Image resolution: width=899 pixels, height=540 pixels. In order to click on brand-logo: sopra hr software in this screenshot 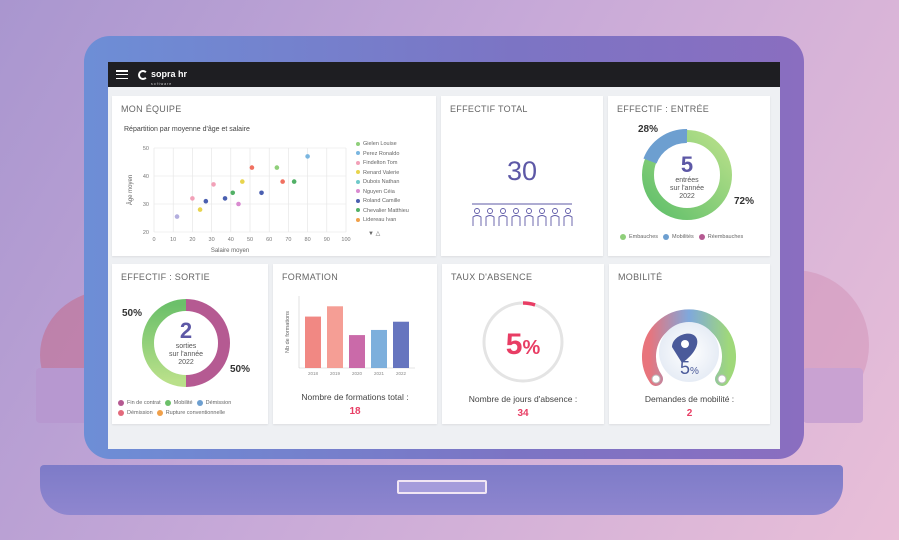, I will do `click(162, 75)`.